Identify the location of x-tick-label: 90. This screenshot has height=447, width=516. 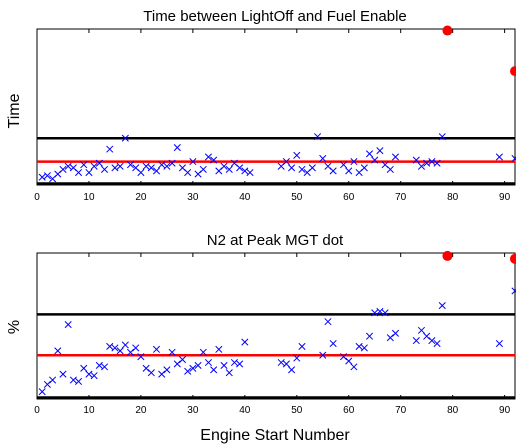
(505, 410).